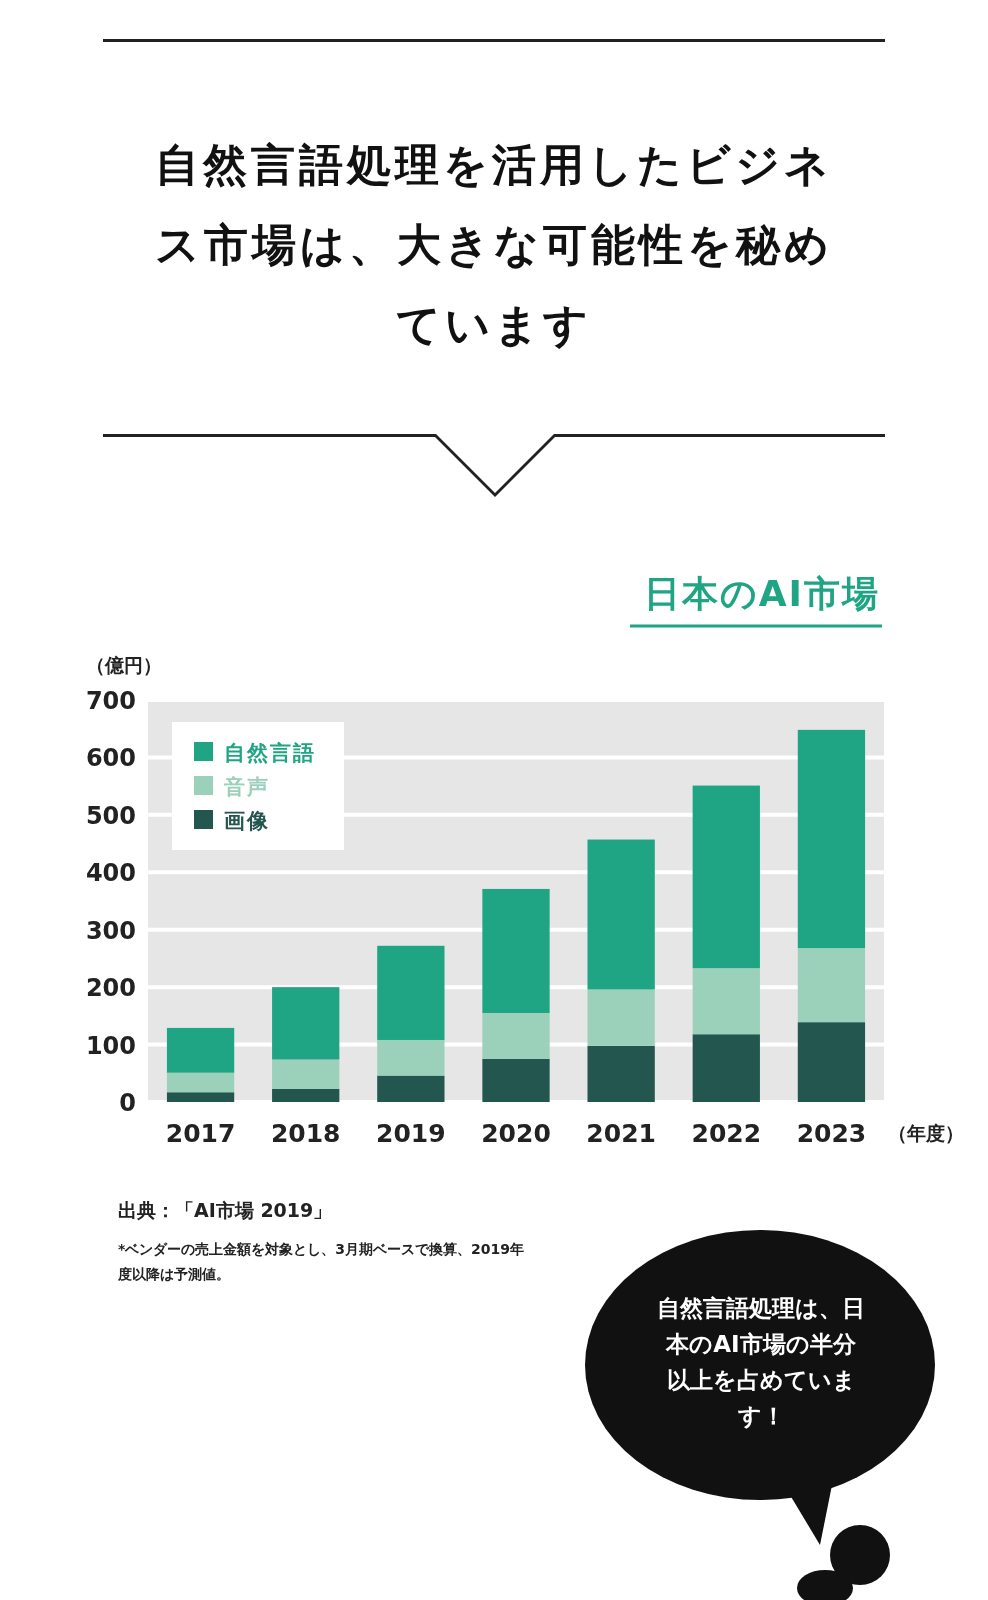 This screenshot has width=988, height=1600. What do you see at coordinates (110, 873) in the screenshot?
I see `y-tick-label: 400` at bounding box center [110, 873].